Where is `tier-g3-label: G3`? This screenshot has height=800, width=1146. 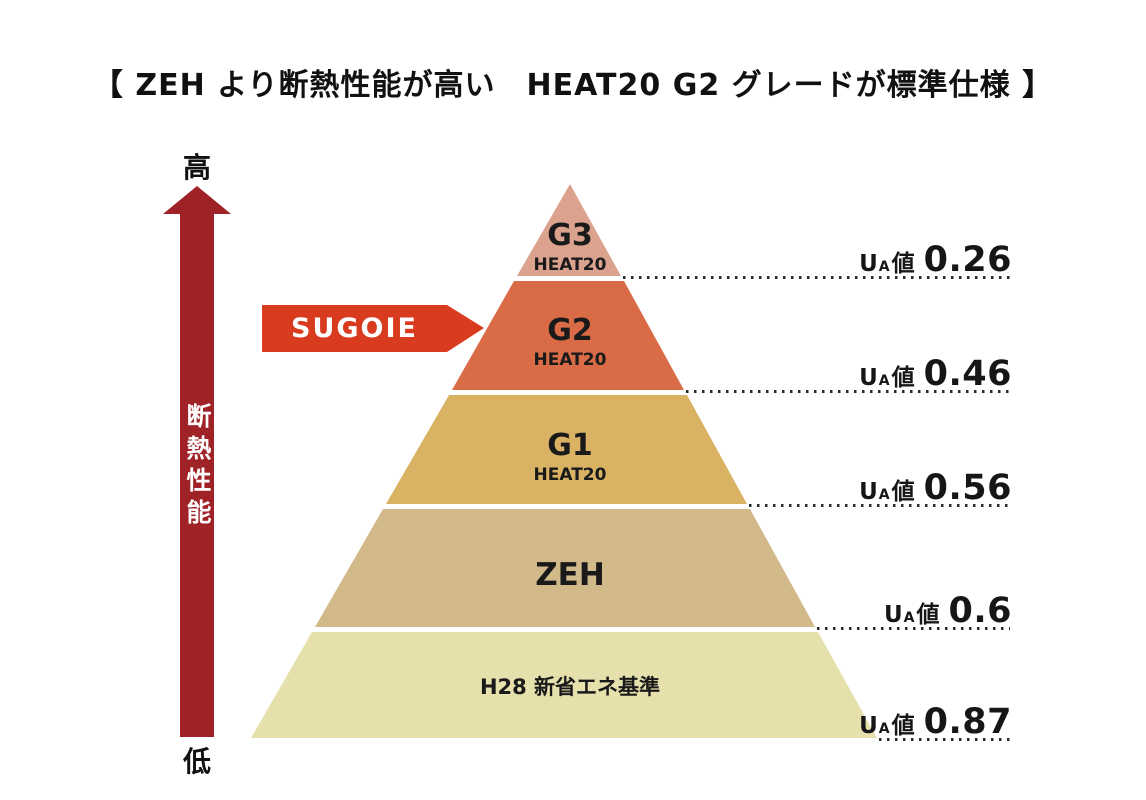 tier-g3-label: G3 is located at coordinates (570, 235).